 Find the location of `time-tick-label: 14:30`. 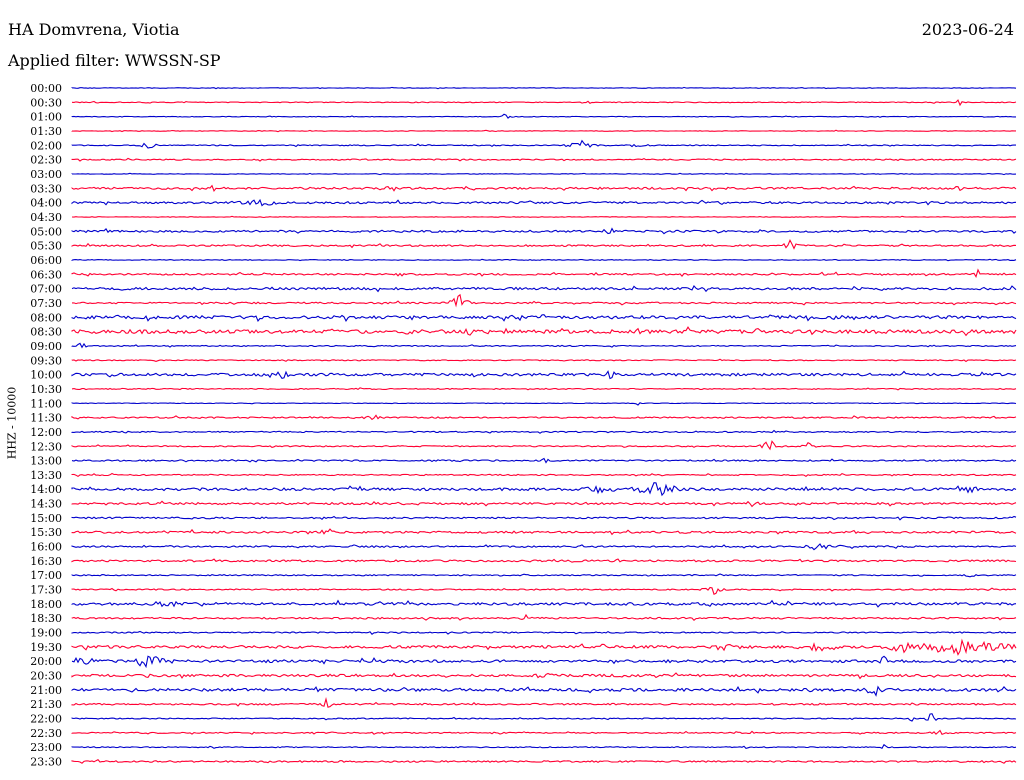

time-tick-label: 14:30 is located at coordinates (46, 504).